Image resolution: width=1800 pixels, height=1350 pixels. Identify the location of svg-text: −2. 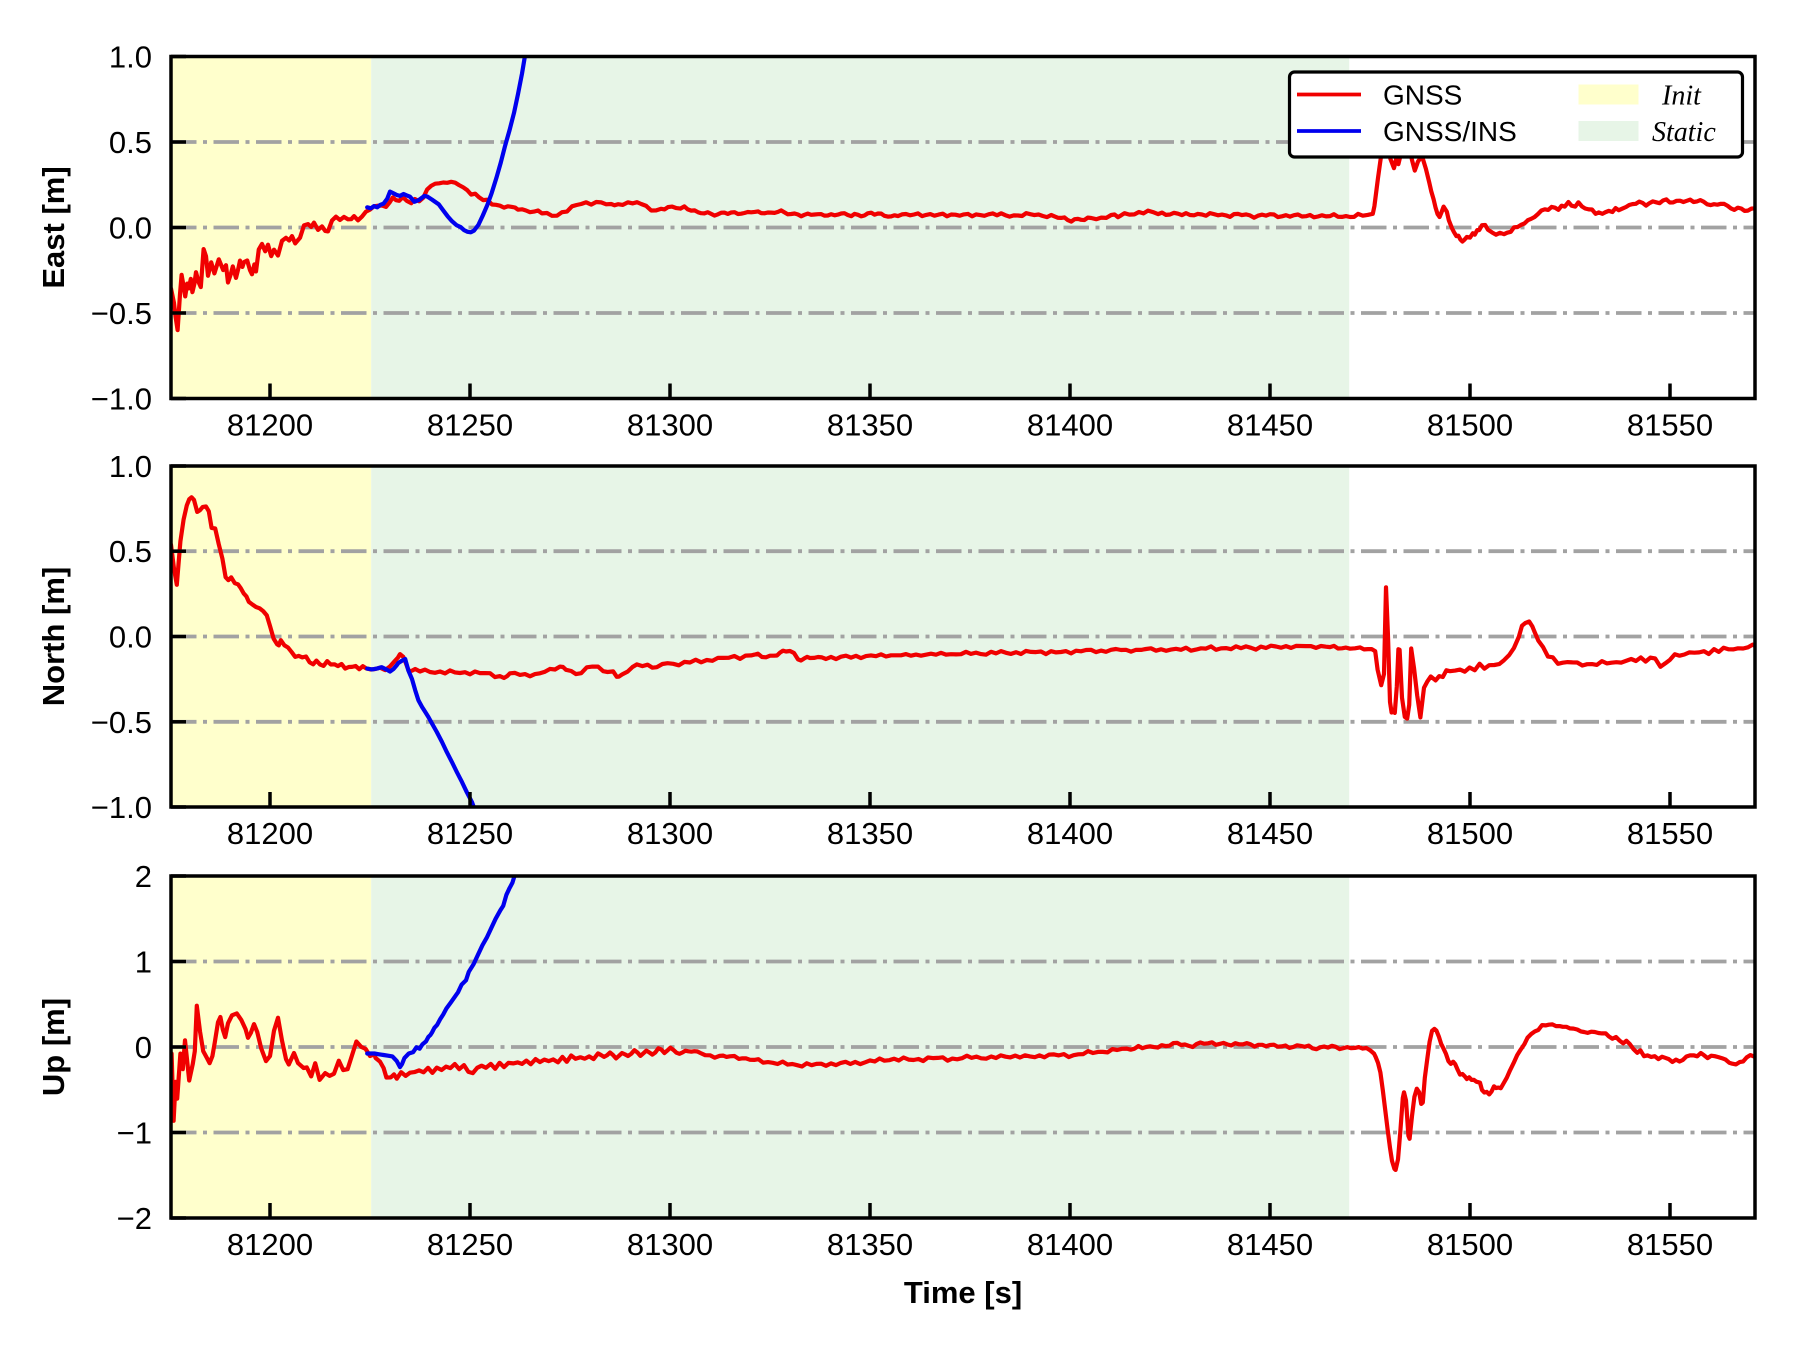
(134, 1218).